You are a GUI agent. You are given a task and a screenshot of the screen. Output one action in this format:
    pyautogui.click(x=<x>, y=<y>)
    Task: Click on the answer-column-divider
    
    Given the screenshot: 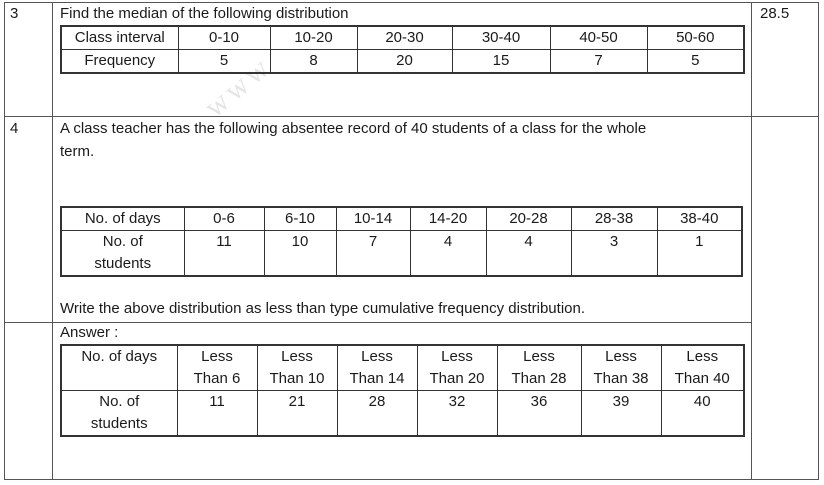 What is the action you would take?
    pyautogui.click(x=751, y=241)
    